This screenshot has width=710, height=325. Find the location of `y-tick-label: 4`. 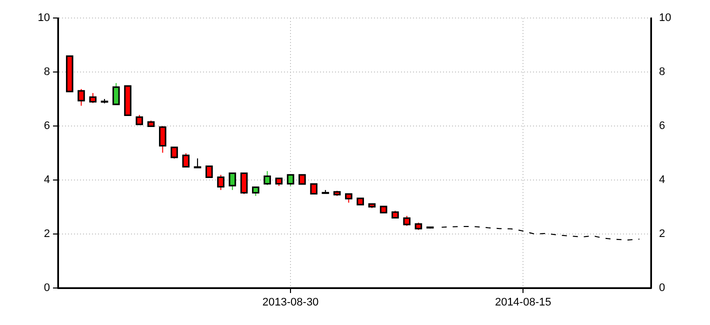

y-tick-label: 4 is located at coordinates (47, 180).